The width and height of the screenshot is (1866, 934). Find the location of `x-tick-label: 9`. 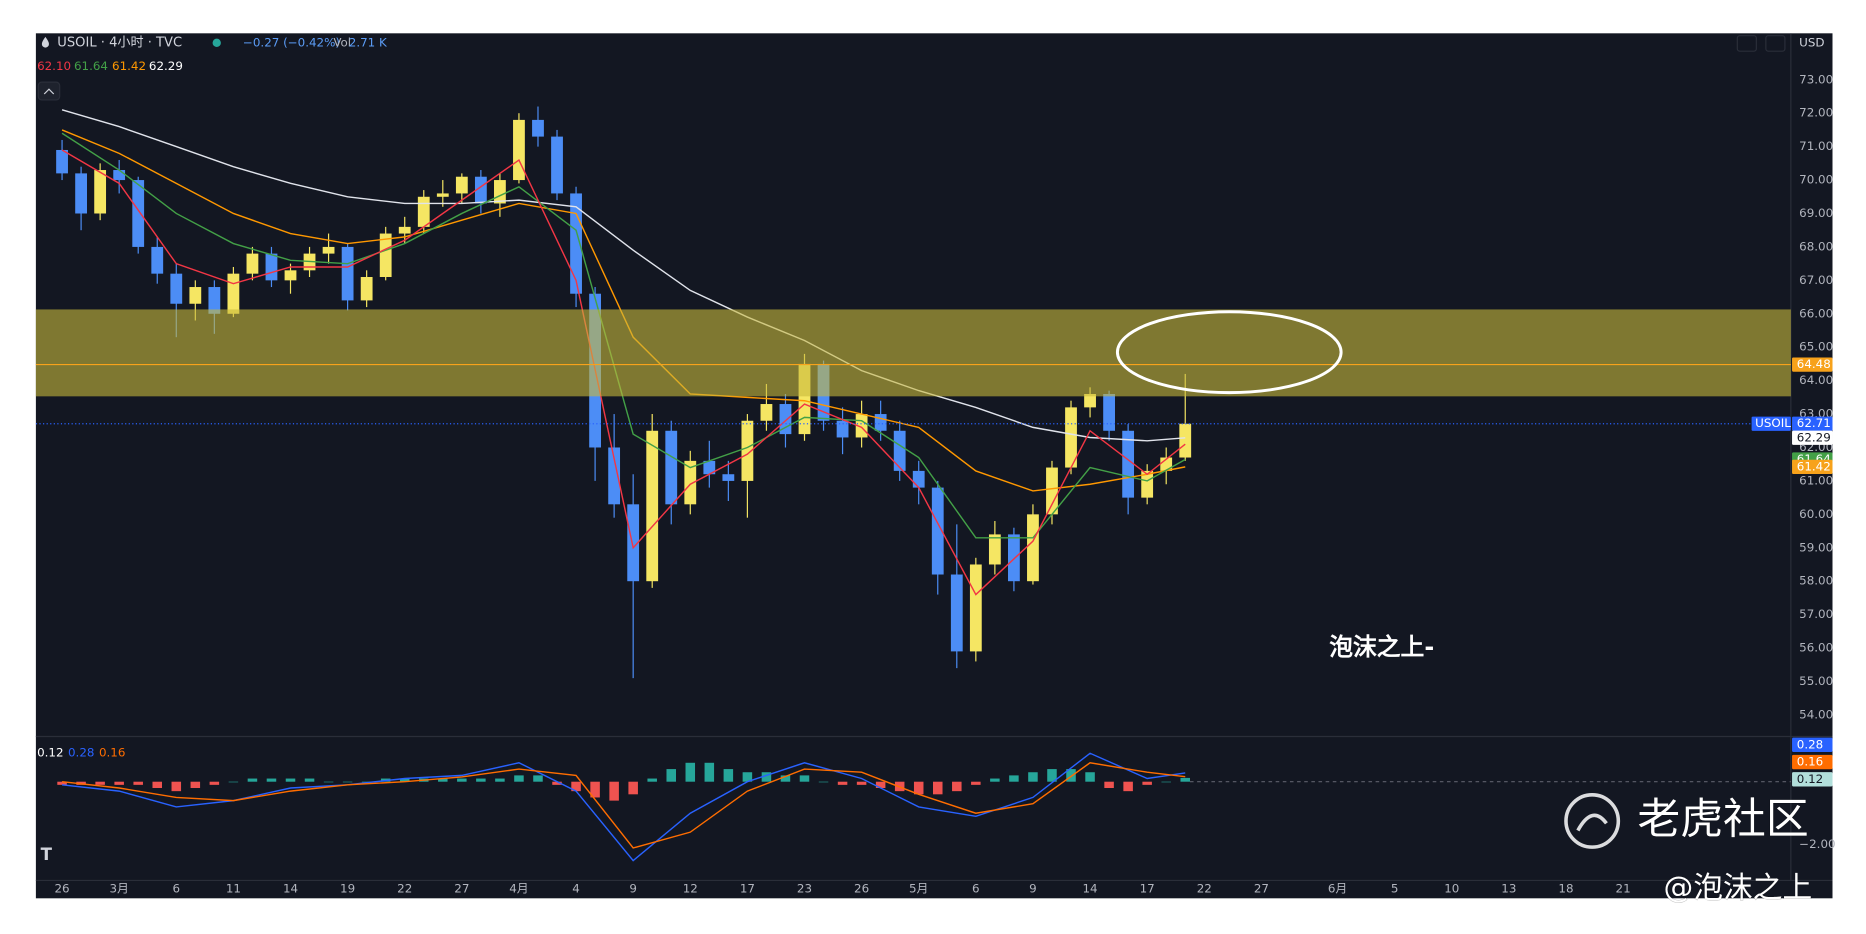

x-tick-label: 9 is located at coordinates (1033, 888).